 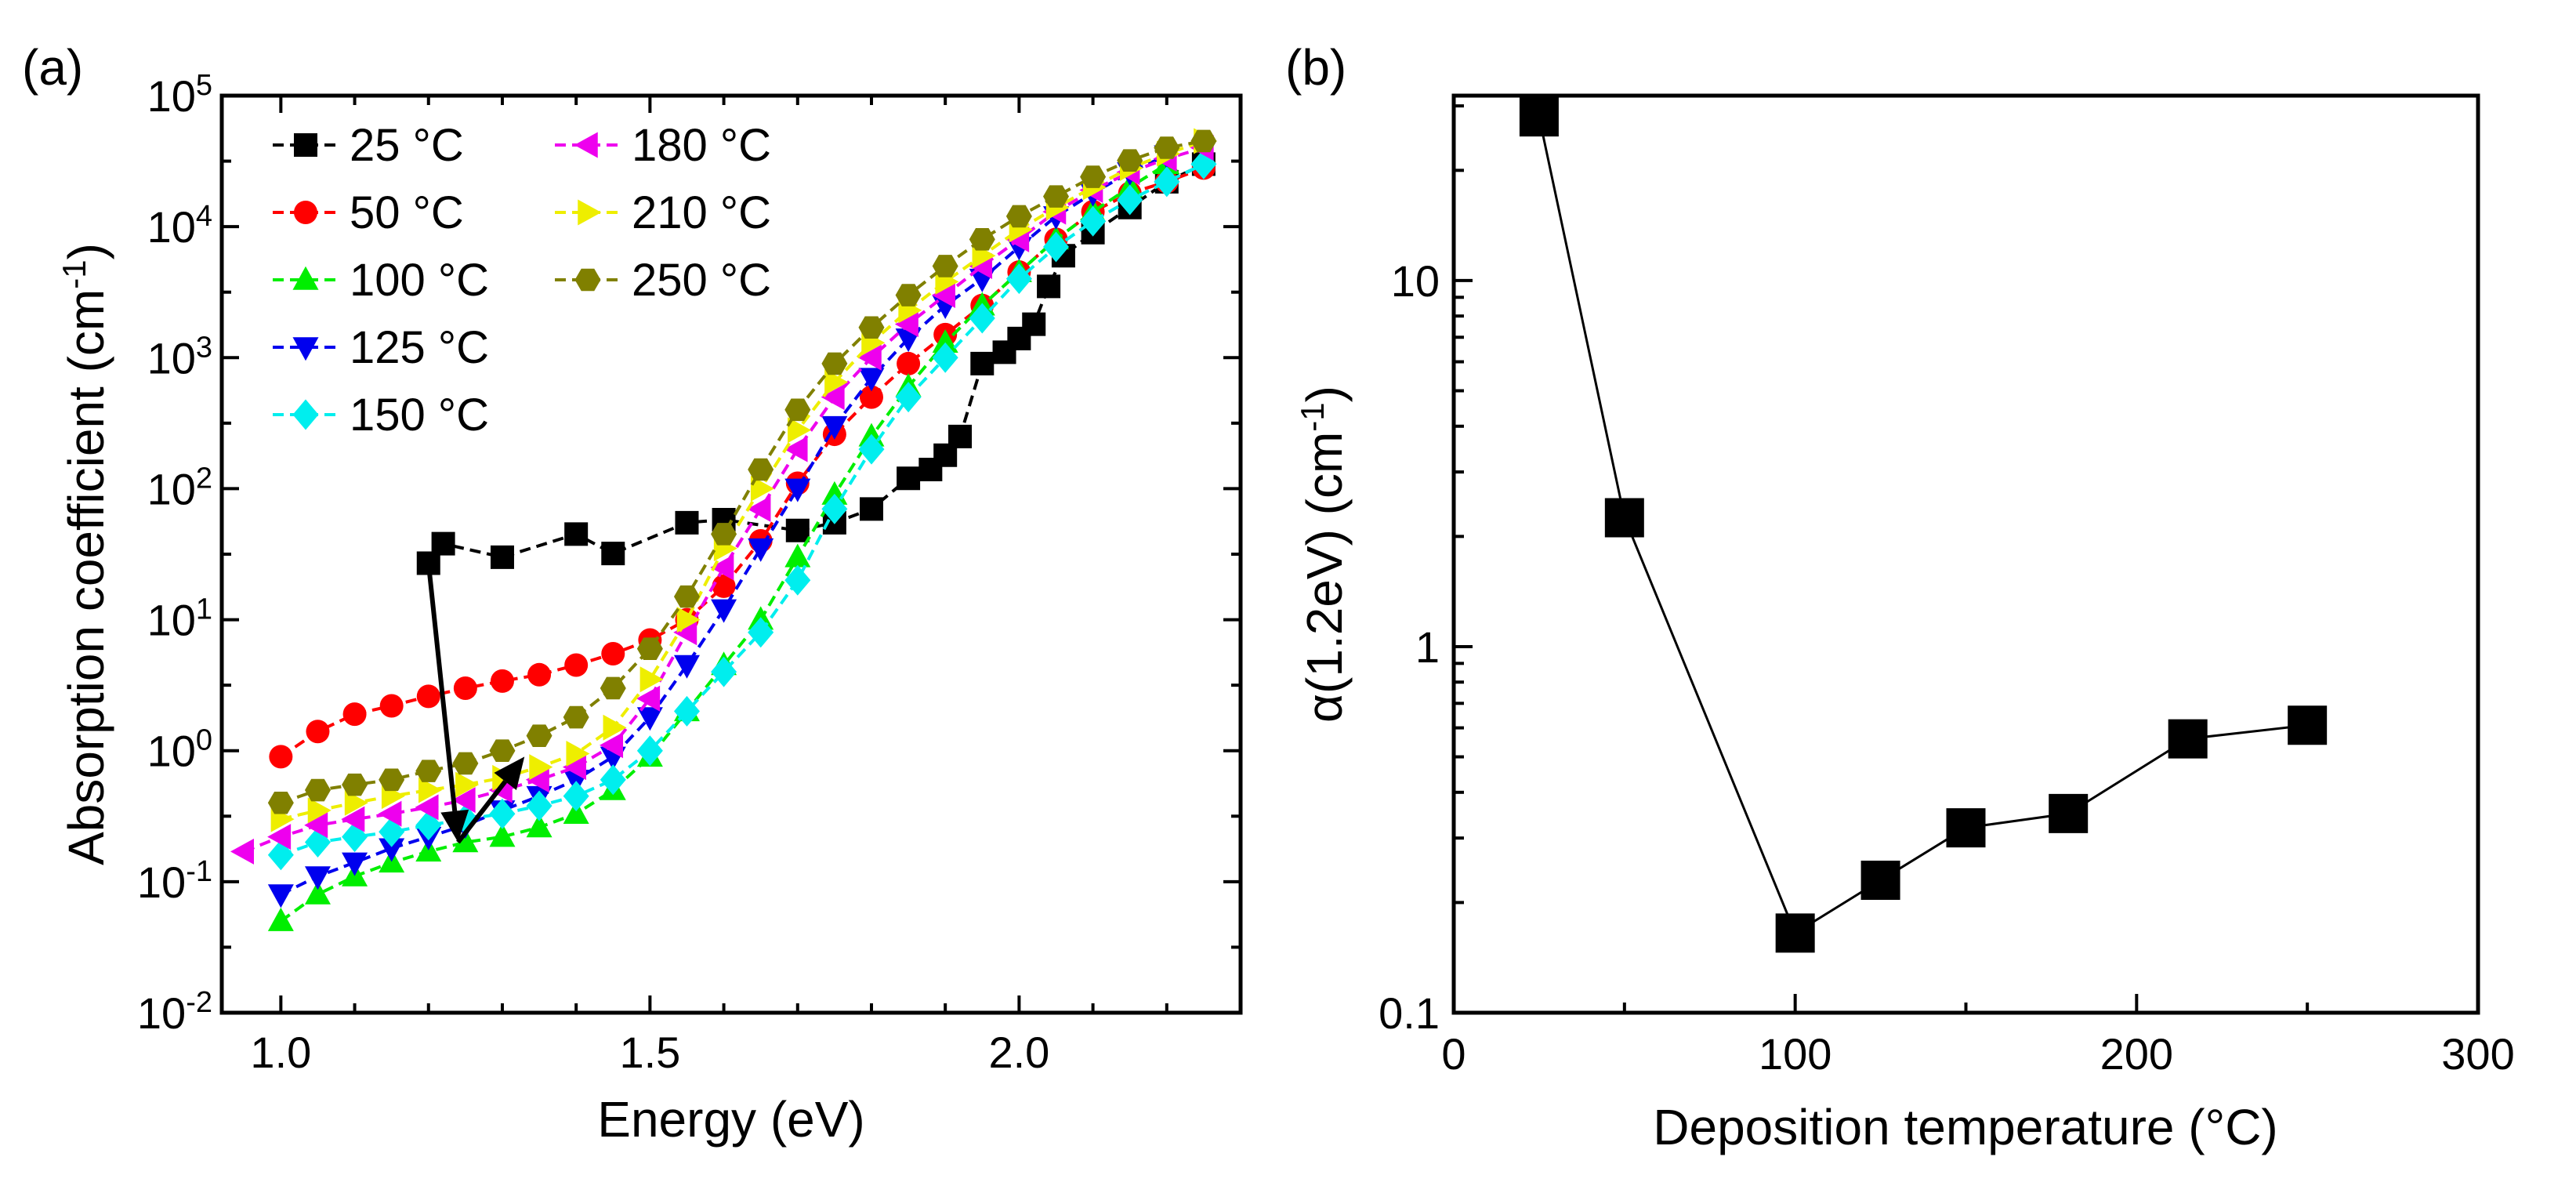 I want to click on y-tick-label-1: 1, so click(x=1427, y=647).